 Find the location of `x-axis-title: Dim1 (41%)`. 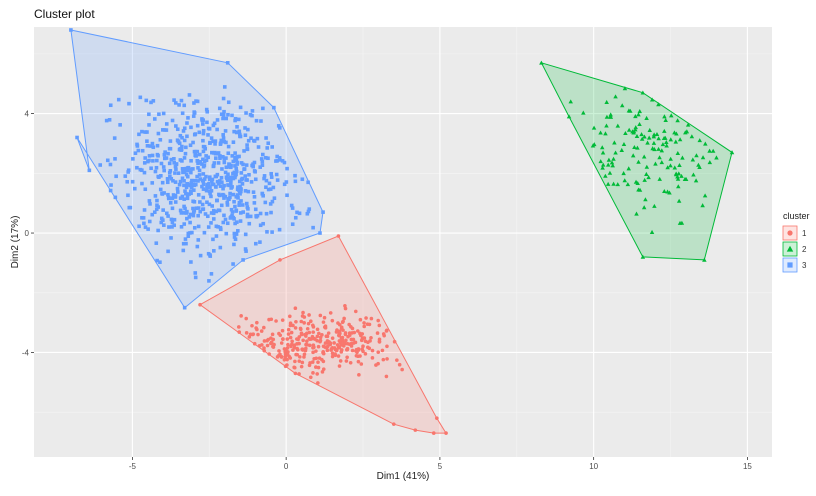

x-axis-title: Dim1 (41%) is located at coordinates (403, 476).